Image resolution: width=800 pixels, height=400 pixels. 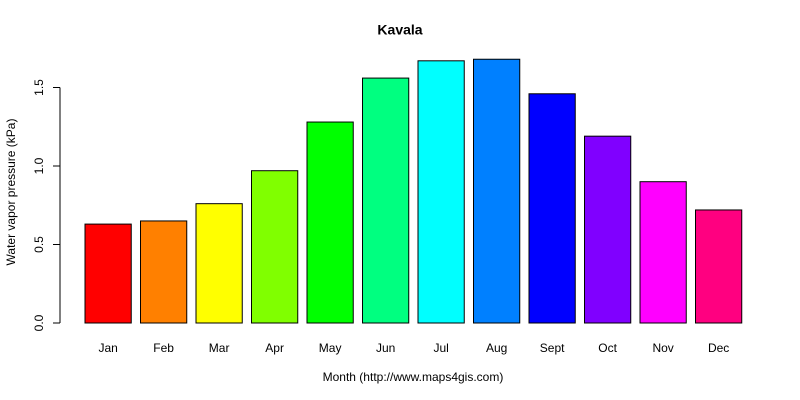 I want to click on x-axis-label: Month (http://www.maps4gis.com), so click(x=413, y=377).